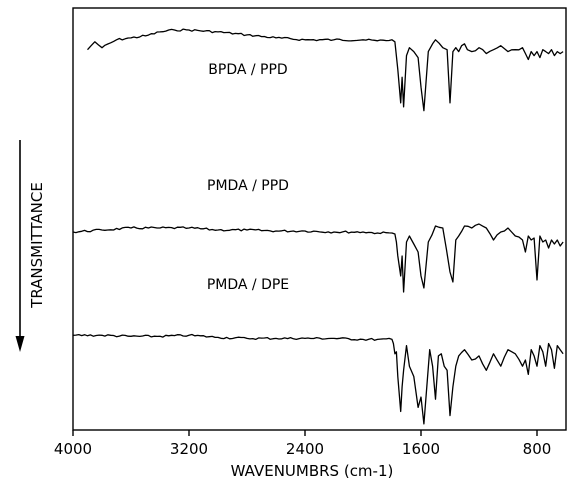 This screenshot has width=568, height=485. What do you see at coordinates (305, 449) in the screenshot?
I see `x-tick-label: 2400` at bounding box center [305, 449].